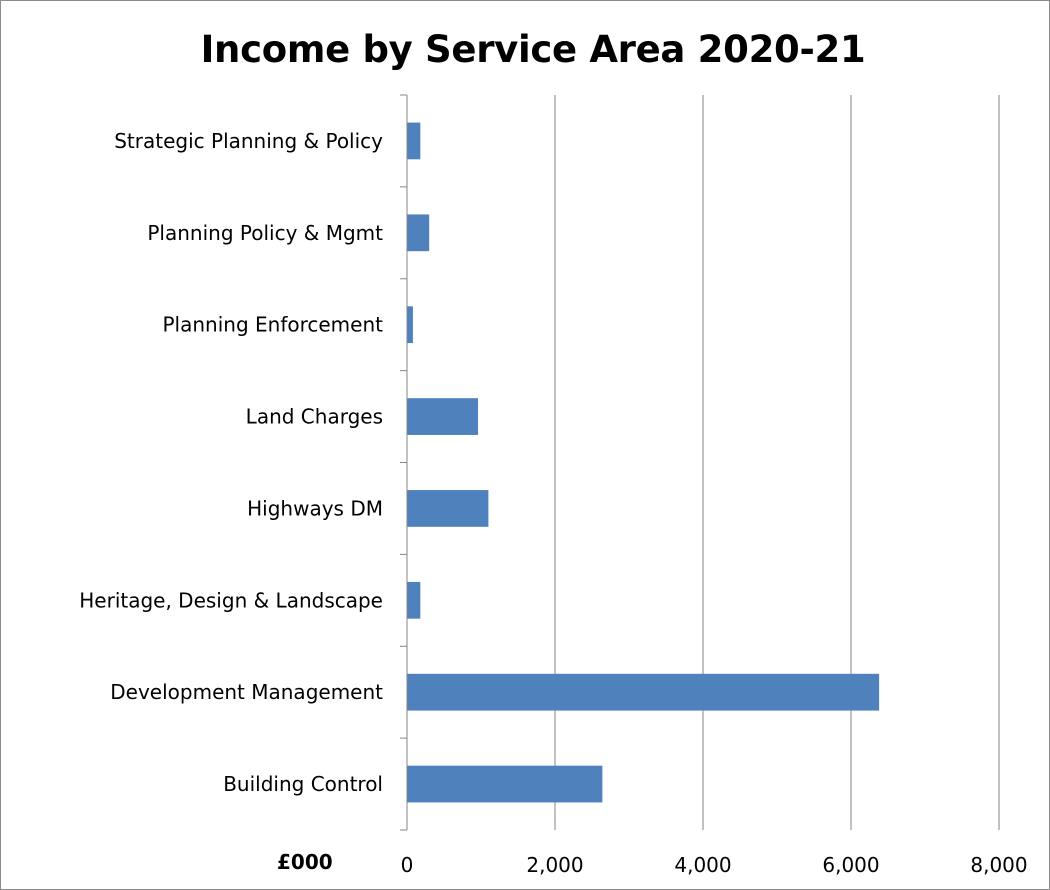 This screenshot has width=1050, height=890. I want to click on x-tick-label: 0, so click(407, 865).